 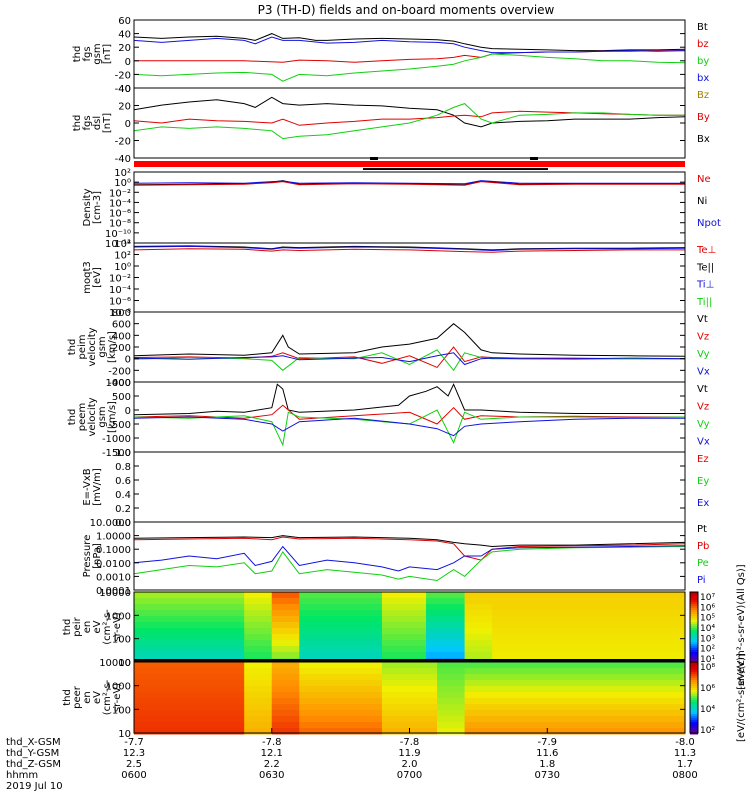 What do you see at coordinates (118, 234) in the screenshot?
I see `y-tick-label: 10⁻¹⁰` at bounding box center [118, 234].